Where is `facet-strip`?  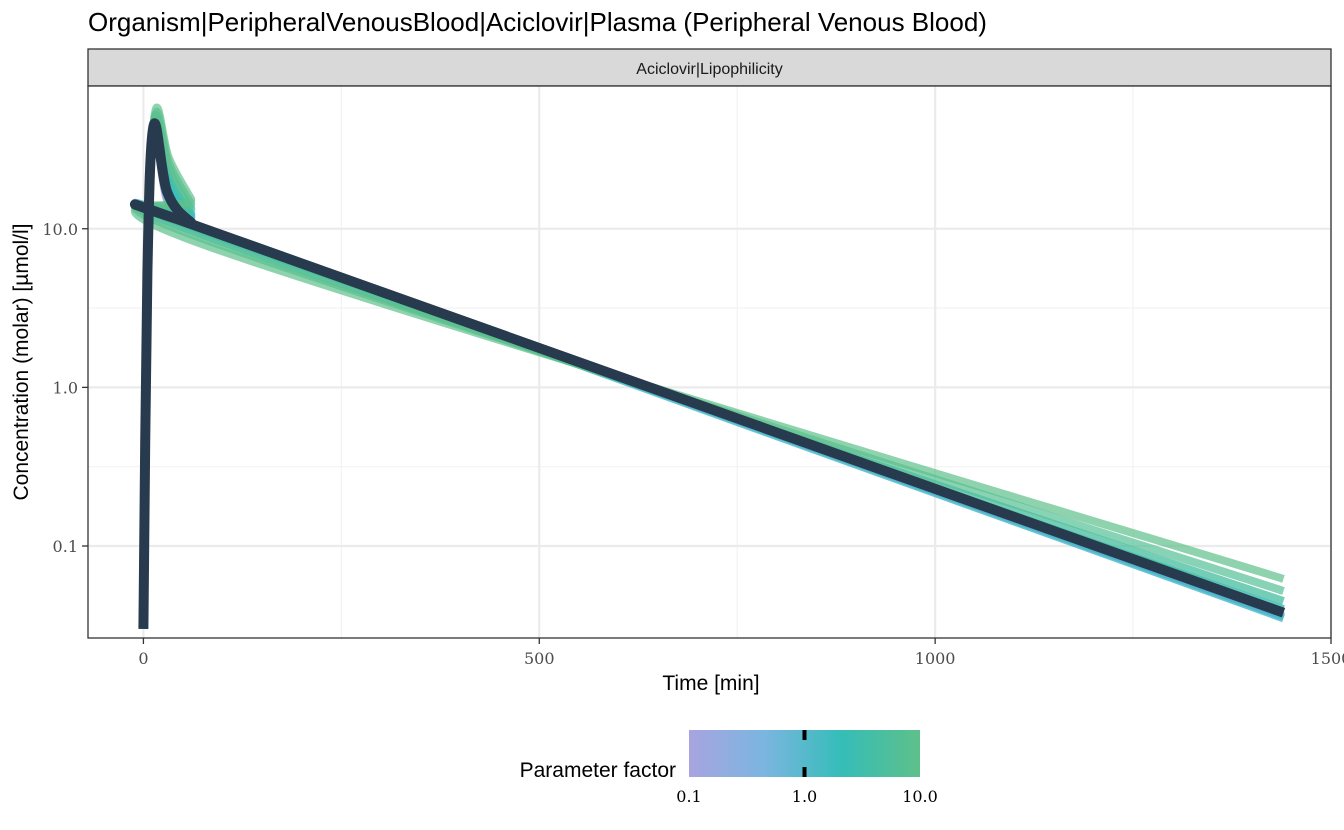 facet-strip is located at coordinates (709, 67).